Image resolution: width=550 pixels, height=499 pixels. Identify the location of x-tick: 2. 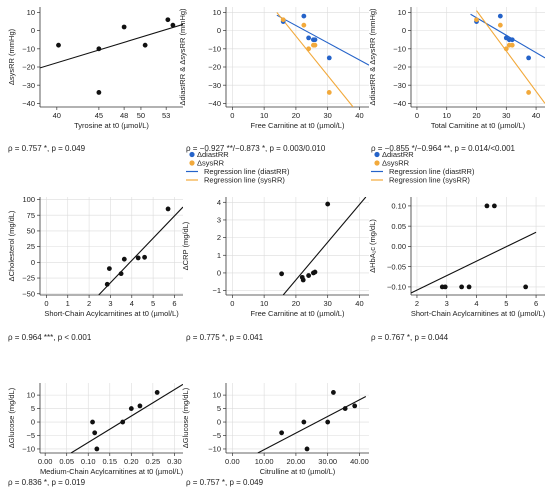
(417, 301).